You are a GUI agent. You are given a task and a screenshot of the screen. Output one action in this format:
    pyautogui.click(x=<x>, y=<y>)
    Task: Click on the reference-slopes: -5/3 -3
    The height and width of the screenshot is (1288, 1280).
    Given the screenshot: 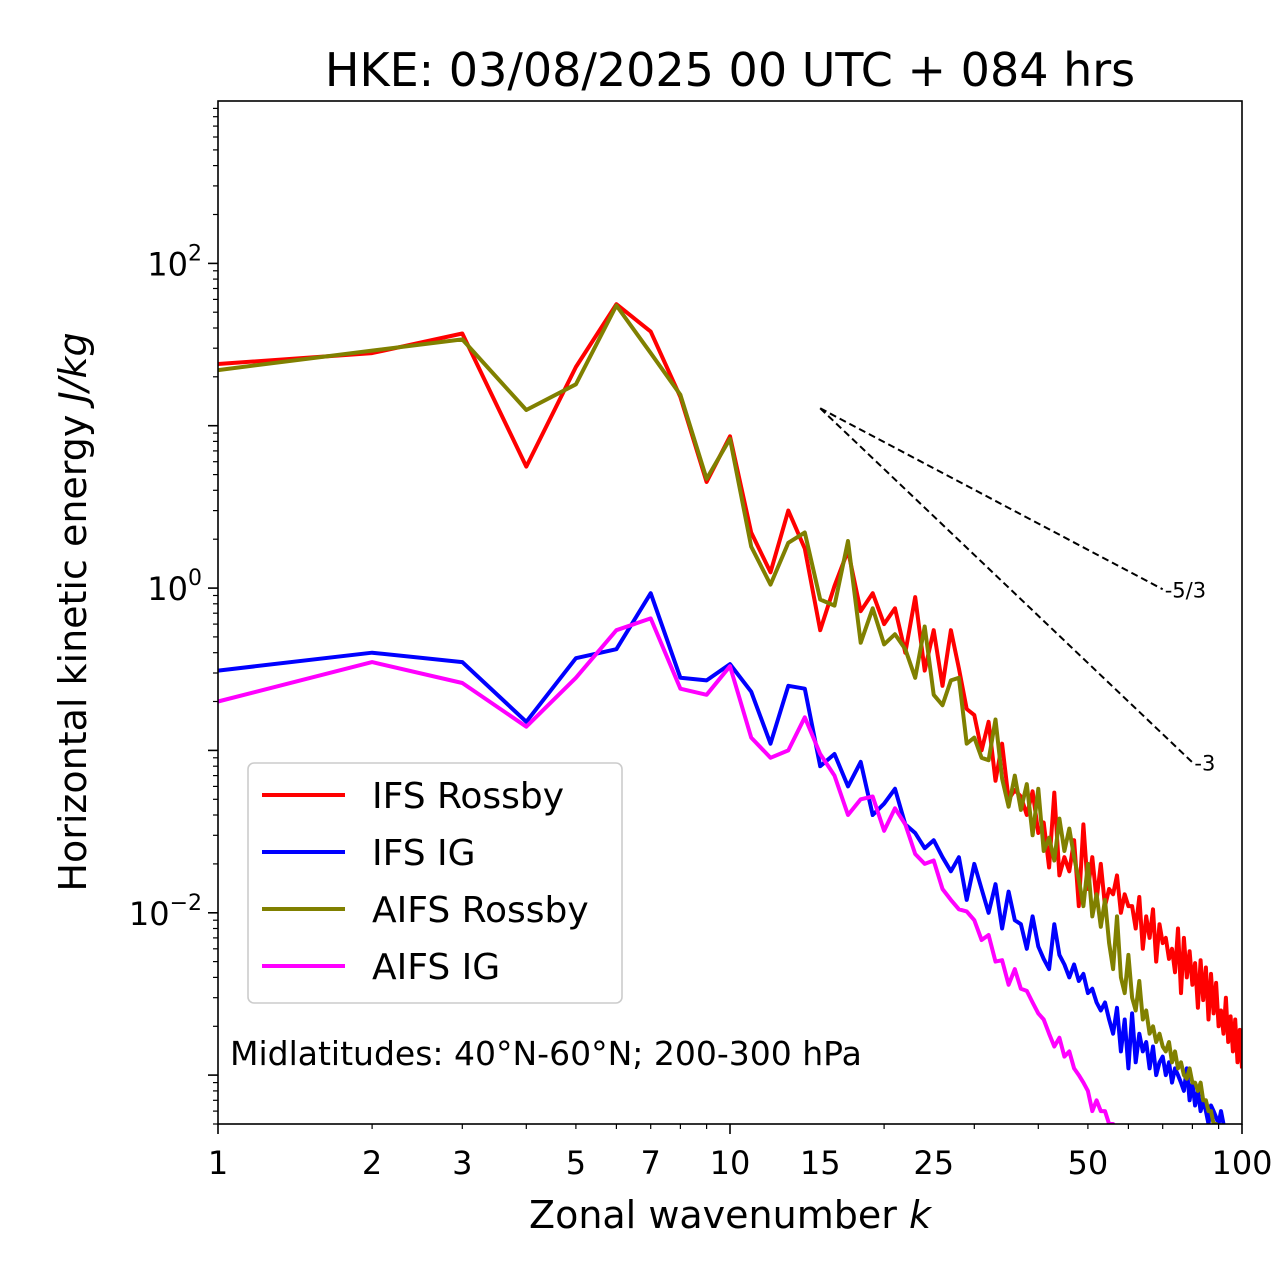 What is the action you would take?
    pyautogui.click(x=1017, y=591)
    